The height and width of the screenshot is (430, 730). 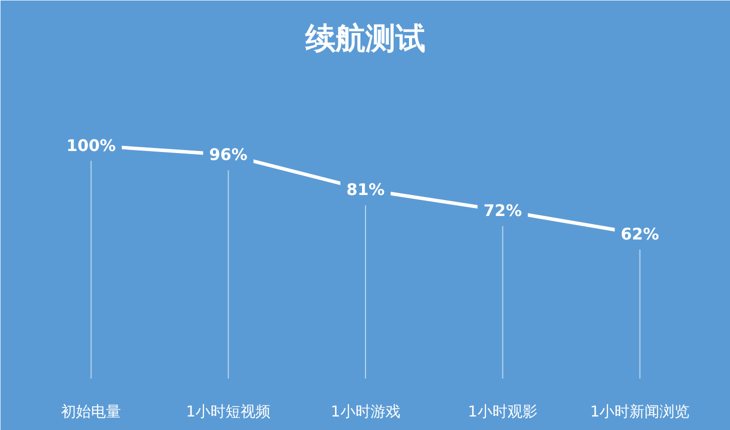 I want to click on data-label: 81%, so click(x=365, y=190).